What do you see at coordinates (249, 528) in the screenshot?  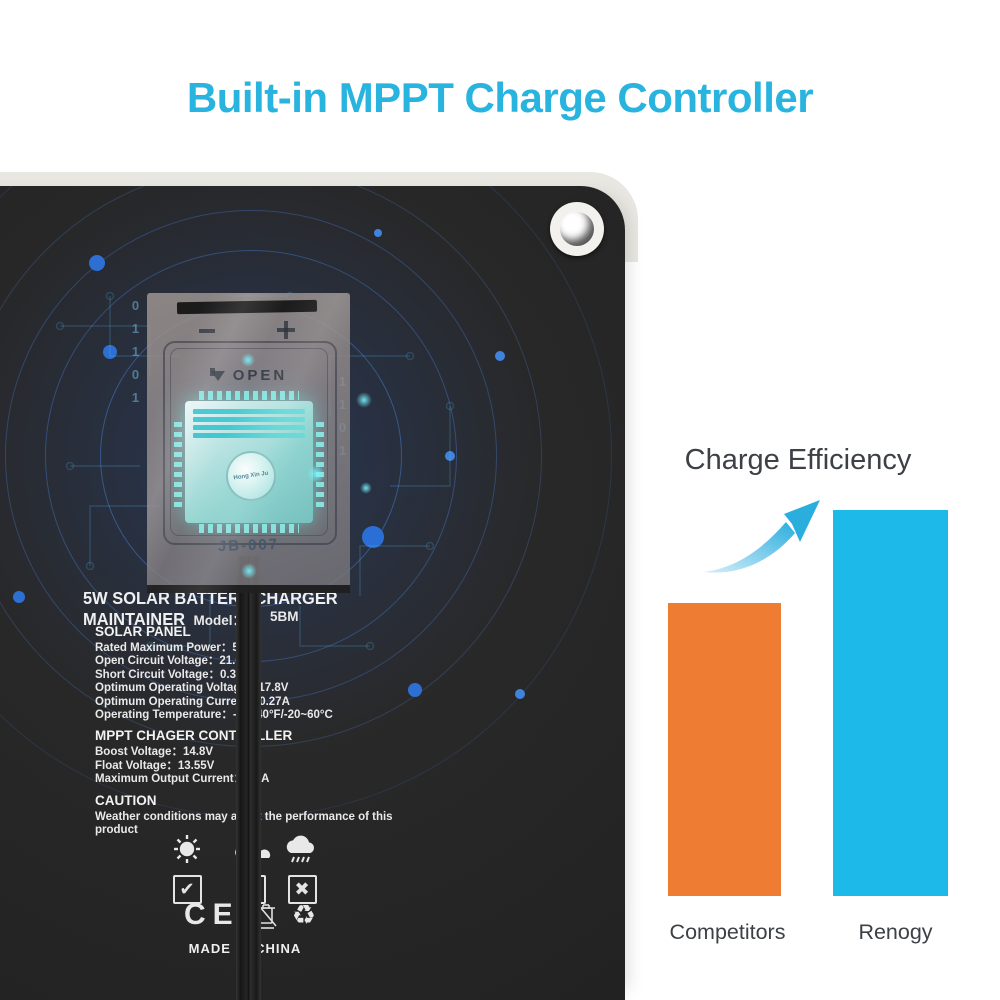 I see `chip-pins-bottom` at bounding box center [249, 528].